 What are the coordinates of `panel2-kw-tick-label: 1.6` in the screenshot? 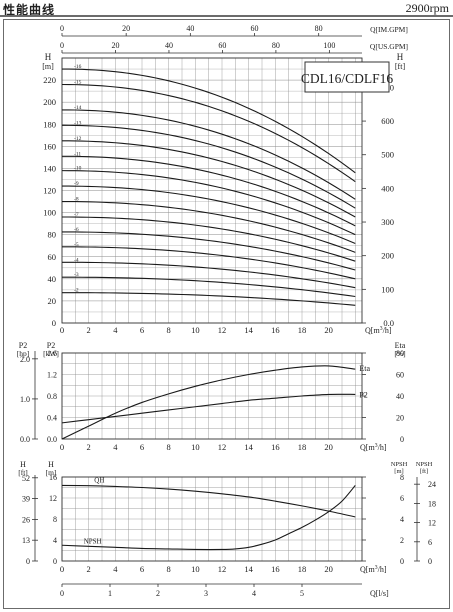 It's located at (52, 353).